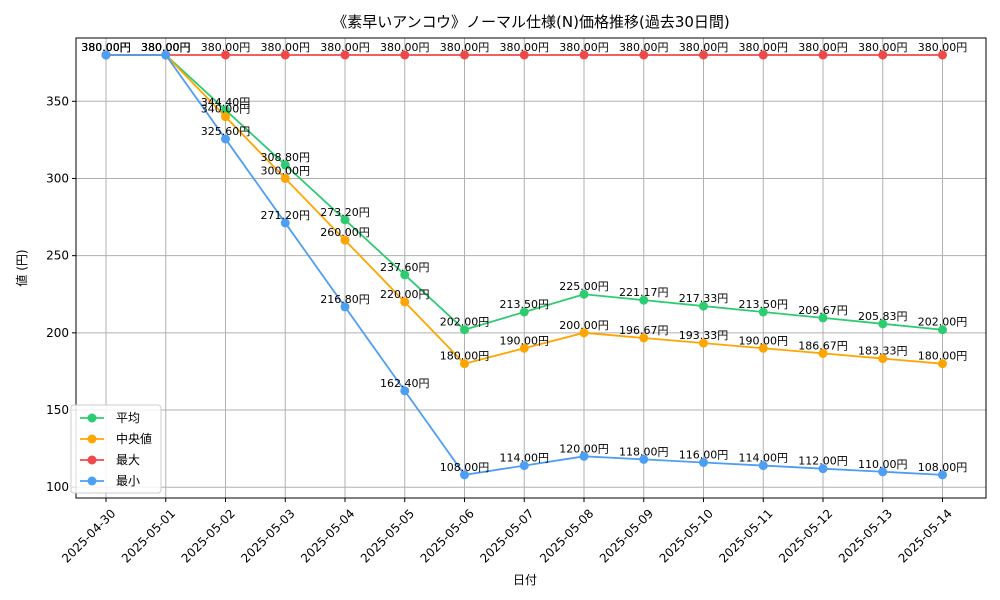 The height and width of the screenshot is (600, 1000). I want to click on data-label: 325.60円, so click(226, 131).